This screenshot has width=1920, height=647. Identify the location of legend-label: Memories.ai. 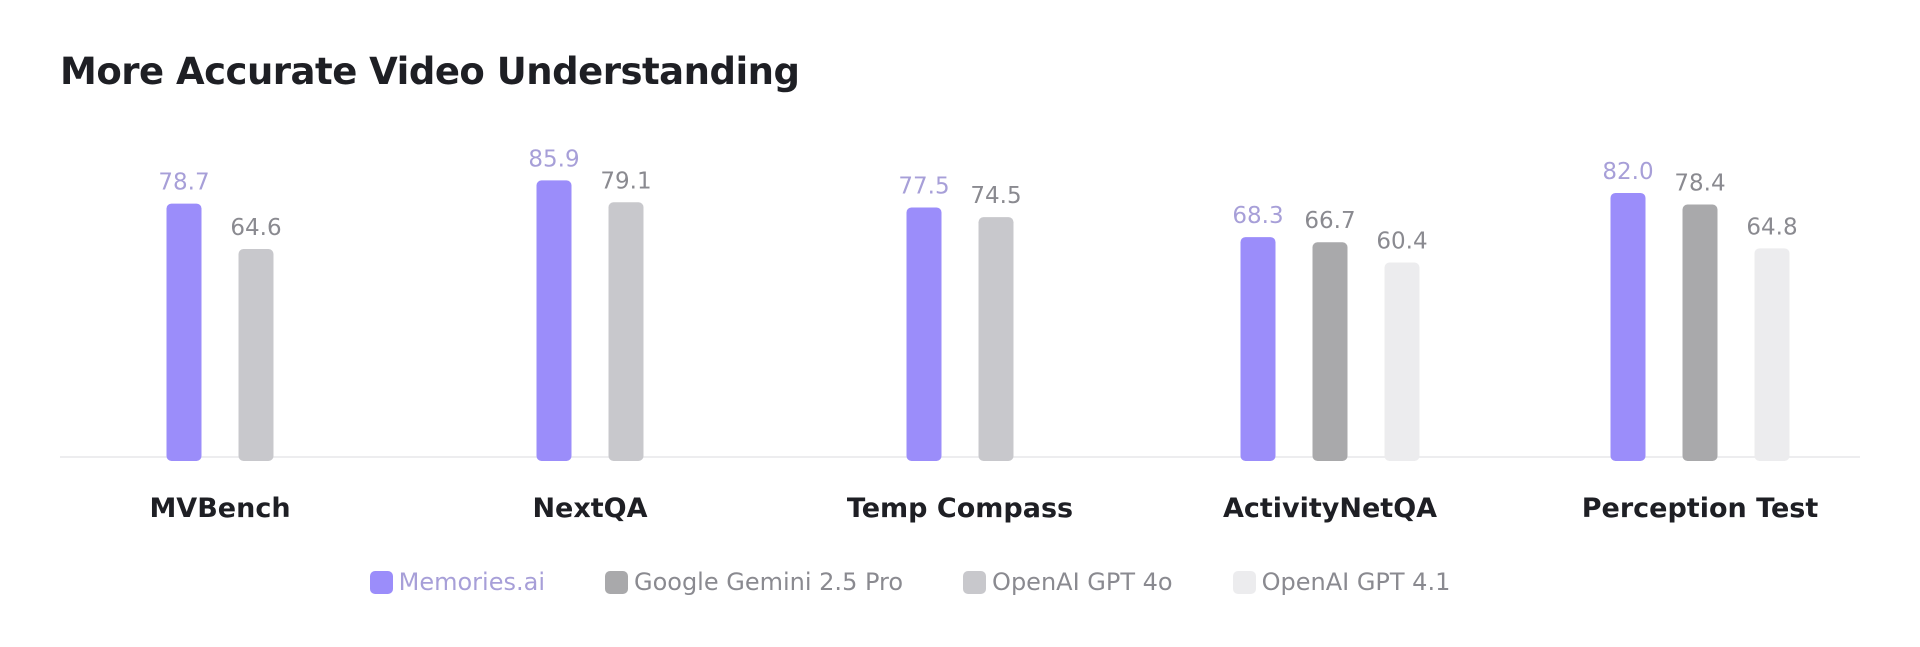
(471, 582).